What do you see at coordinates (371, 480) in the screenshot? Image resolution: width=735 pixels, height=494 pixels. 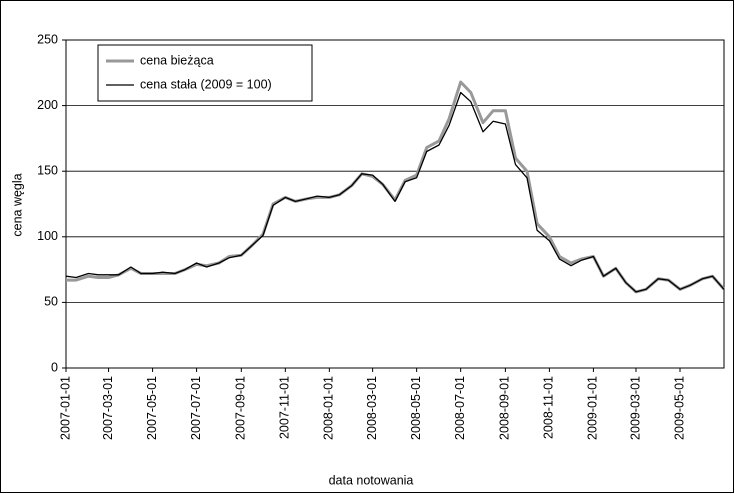 I see `x-axis-label: data notowania` at bounding box center [371, 480].